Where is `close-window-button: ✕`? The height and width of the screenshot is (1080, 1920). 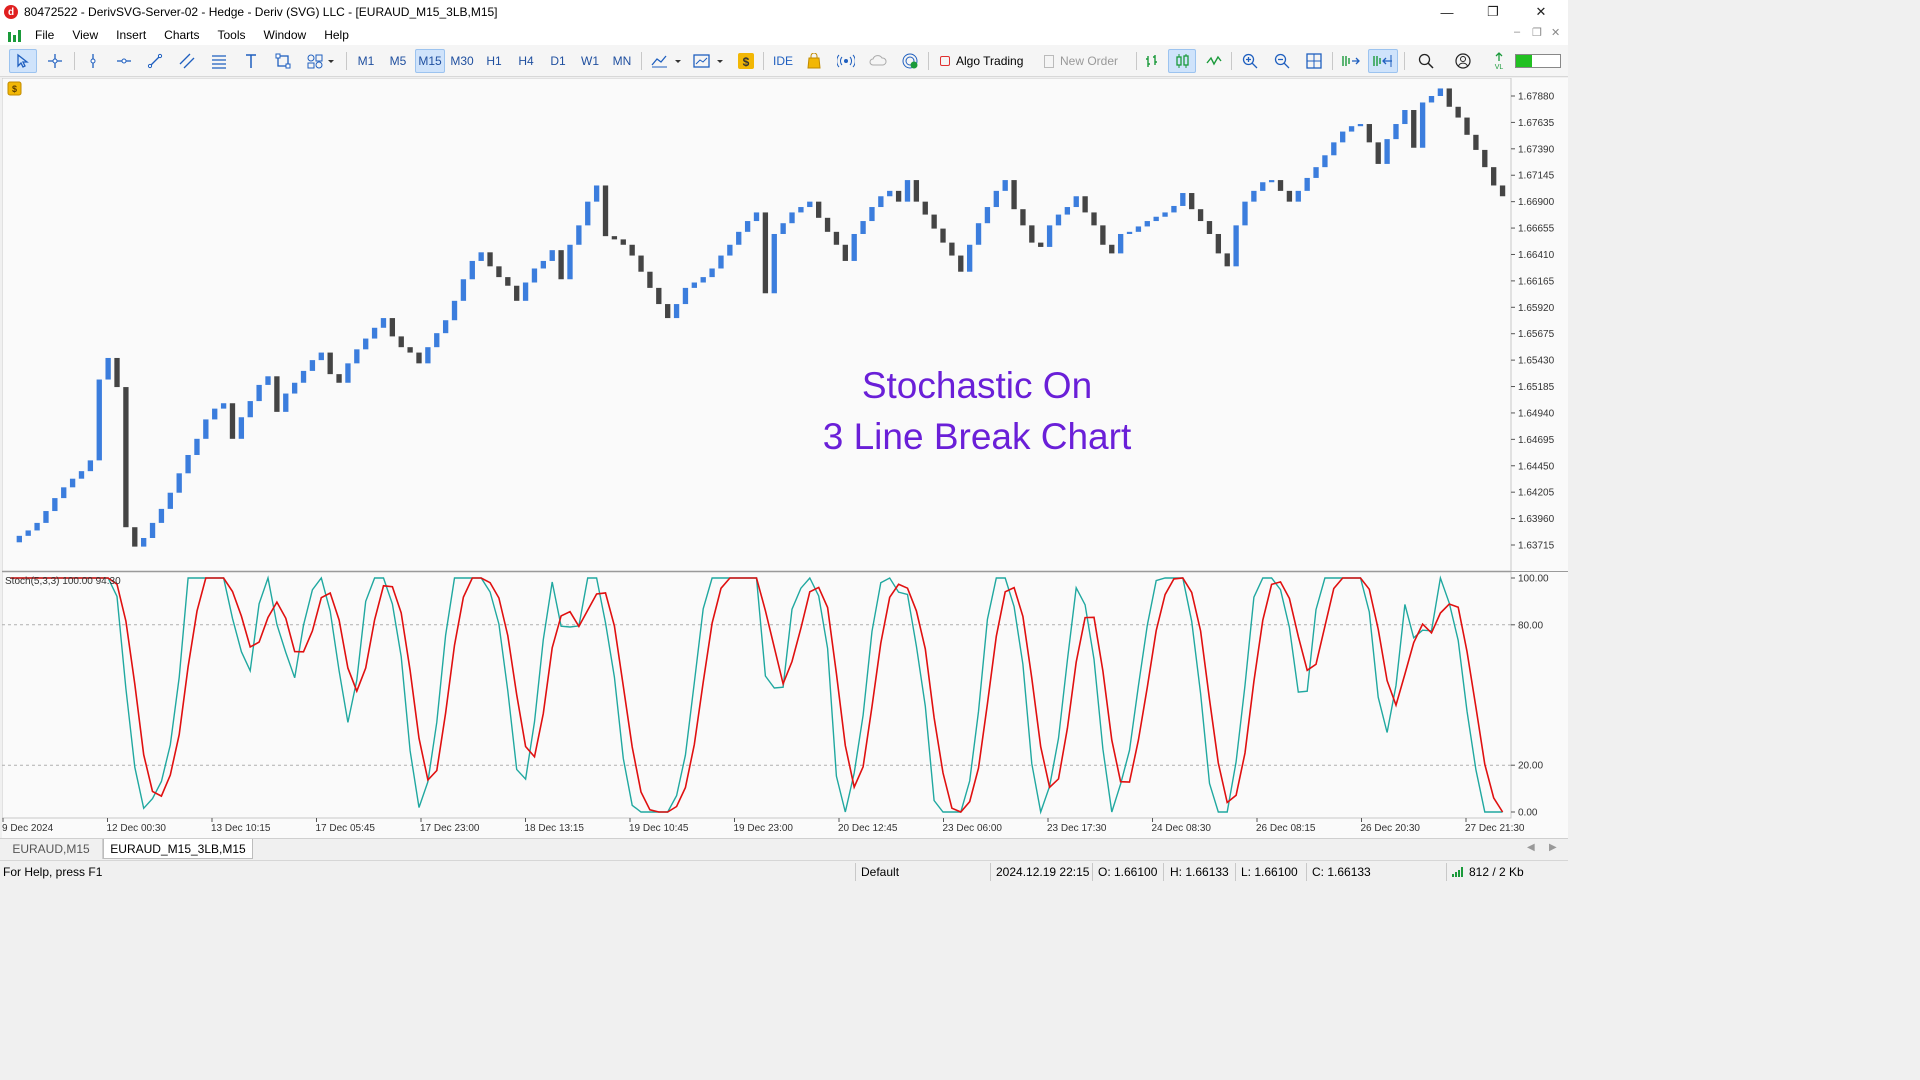
close-window-button: ✕ is located at coordinates (1541, 11).